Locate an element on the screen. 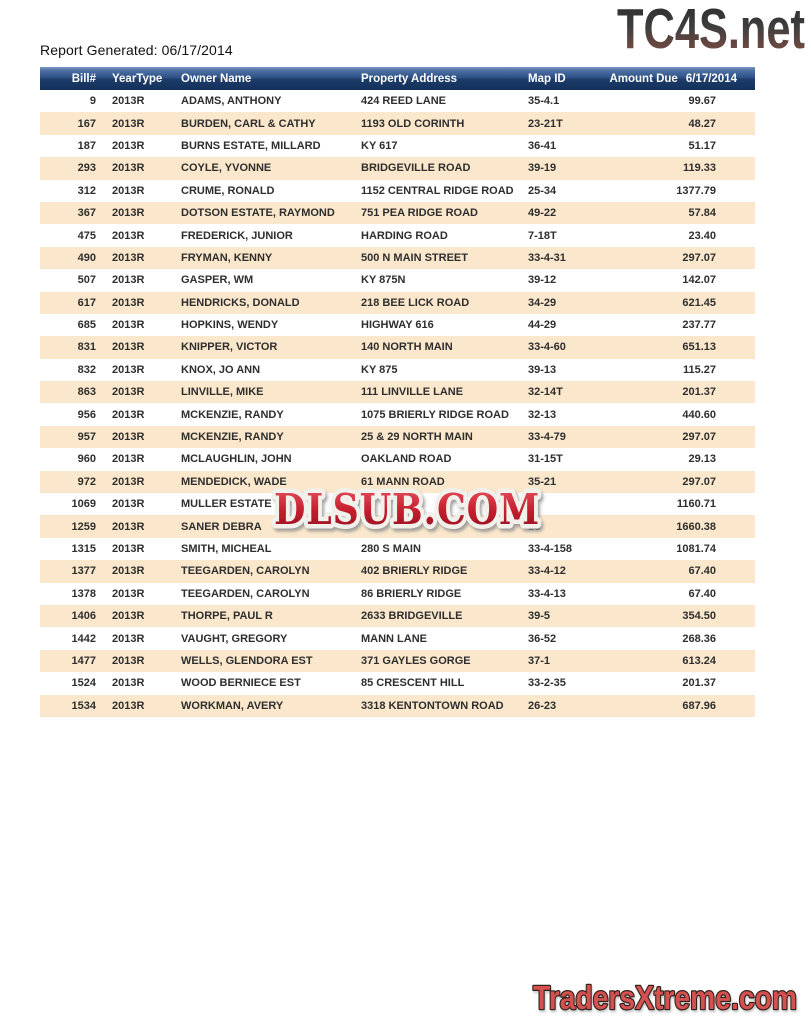 This screenshot has width=811, height=1024. cell-address: 86 BRIERLY RIDGE is located at coordinates (411, 593).